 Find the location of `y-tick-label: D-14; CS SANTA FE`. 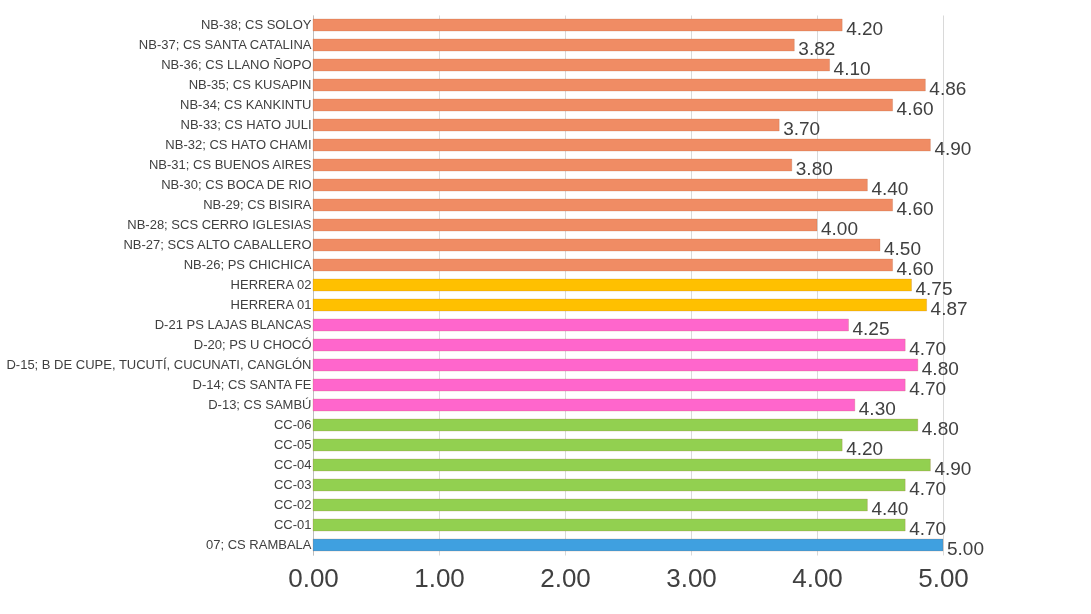

y-tick-label: D-14; CS SANTA FE is located at coordinates (252, 384).